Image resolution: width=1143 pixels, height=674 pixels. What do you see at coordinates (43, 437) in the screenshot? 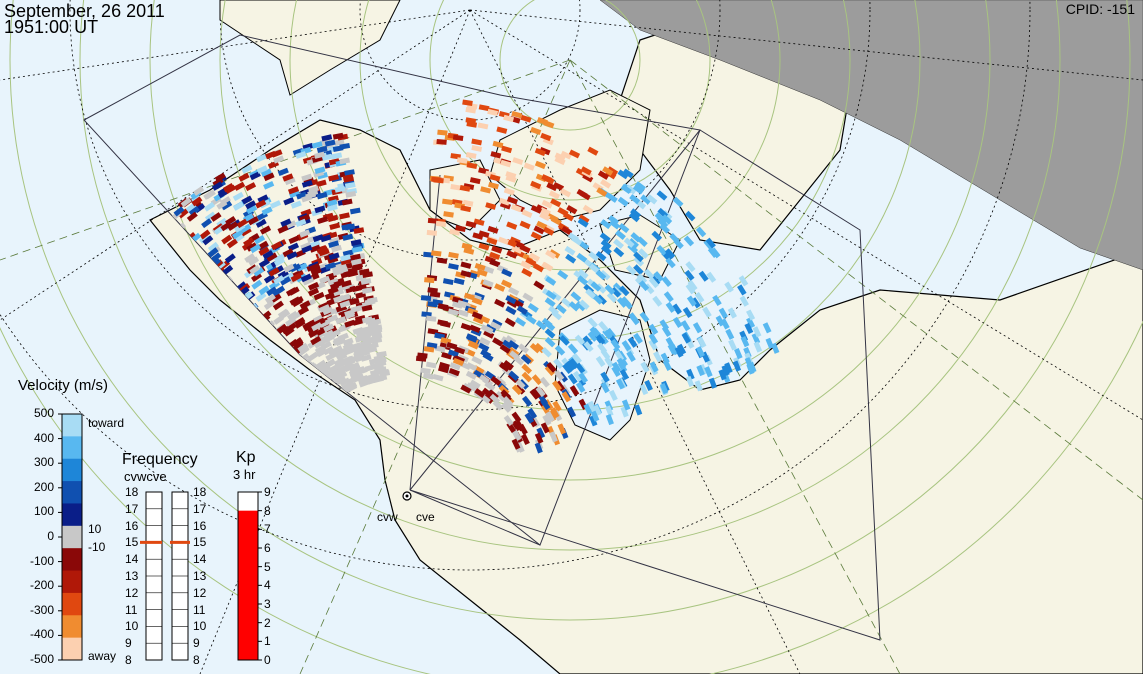
I see `velocity-tick-label: 400` at bounding box center [43, 437].